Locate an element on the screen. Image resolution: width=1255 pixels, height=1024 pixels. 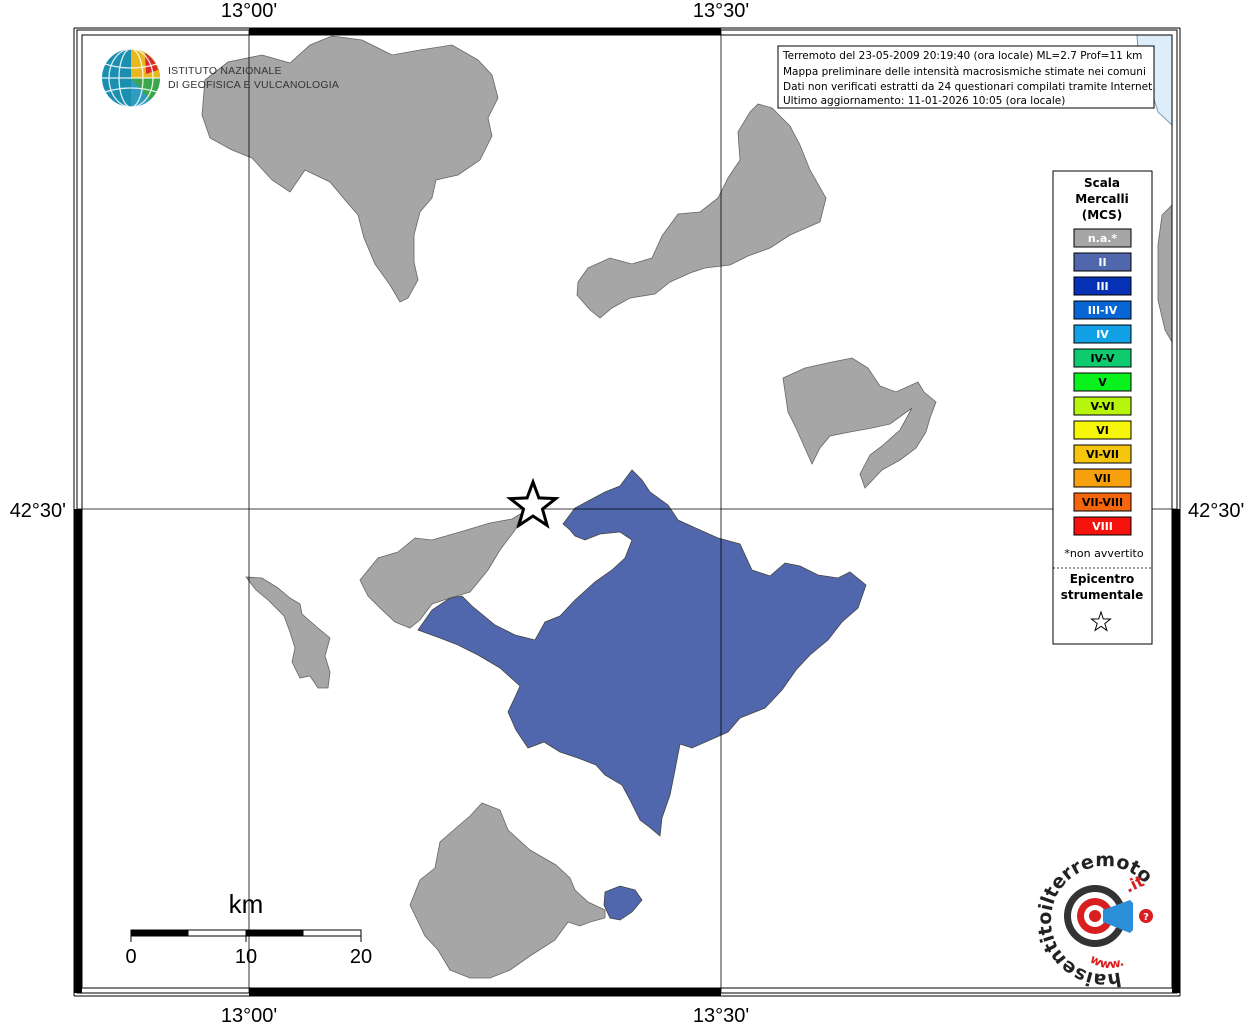
legend-label: V-VI is located at coordinates (1102, 406).